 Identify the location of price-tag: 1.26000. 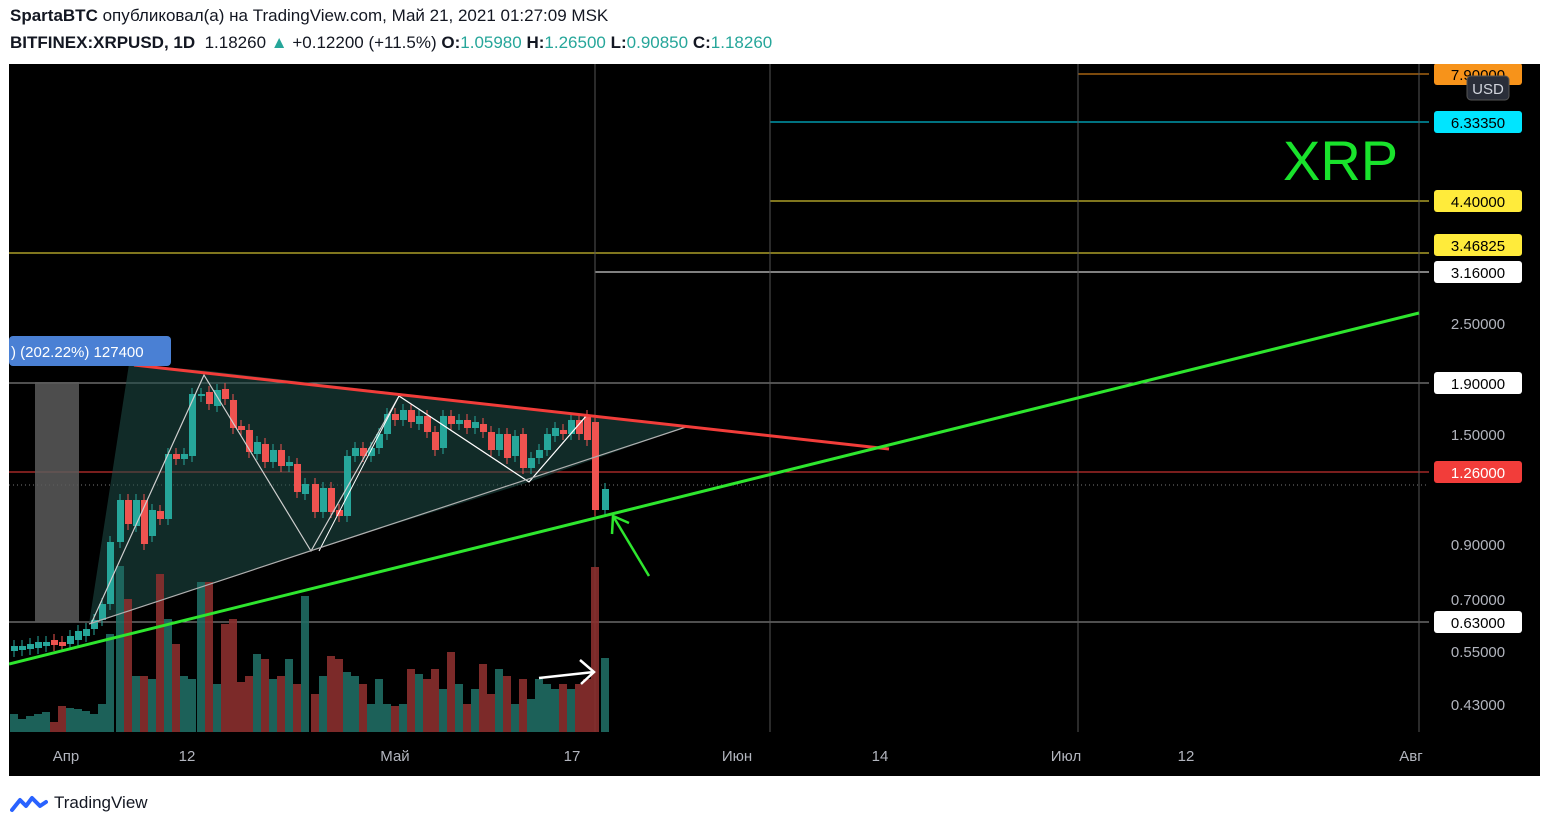
(1478, 472).